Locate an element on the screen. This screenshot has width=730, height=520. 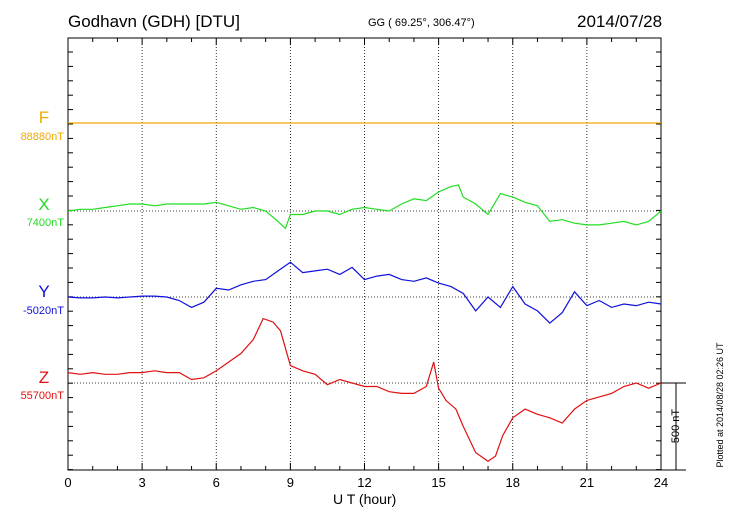
baseline-label-y: -5020nT is located at coordinates (43, 311).